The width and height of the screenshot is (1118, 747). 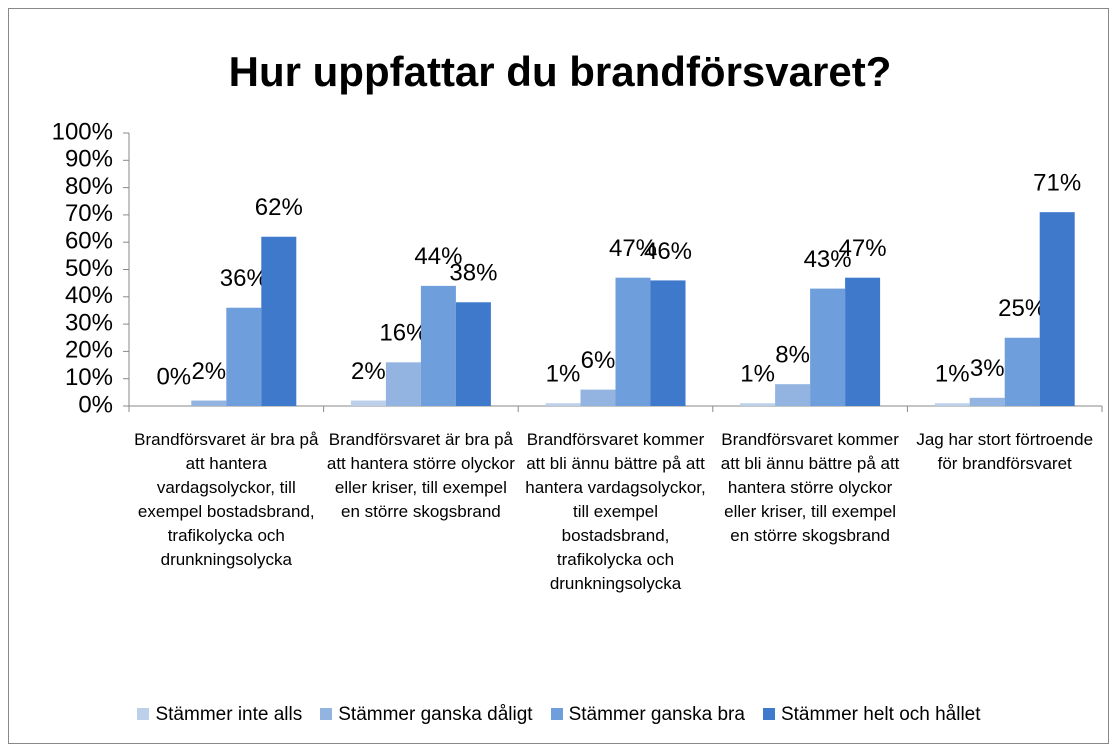 I want to click on data-label: 25%, so click(x=1022, y=308).